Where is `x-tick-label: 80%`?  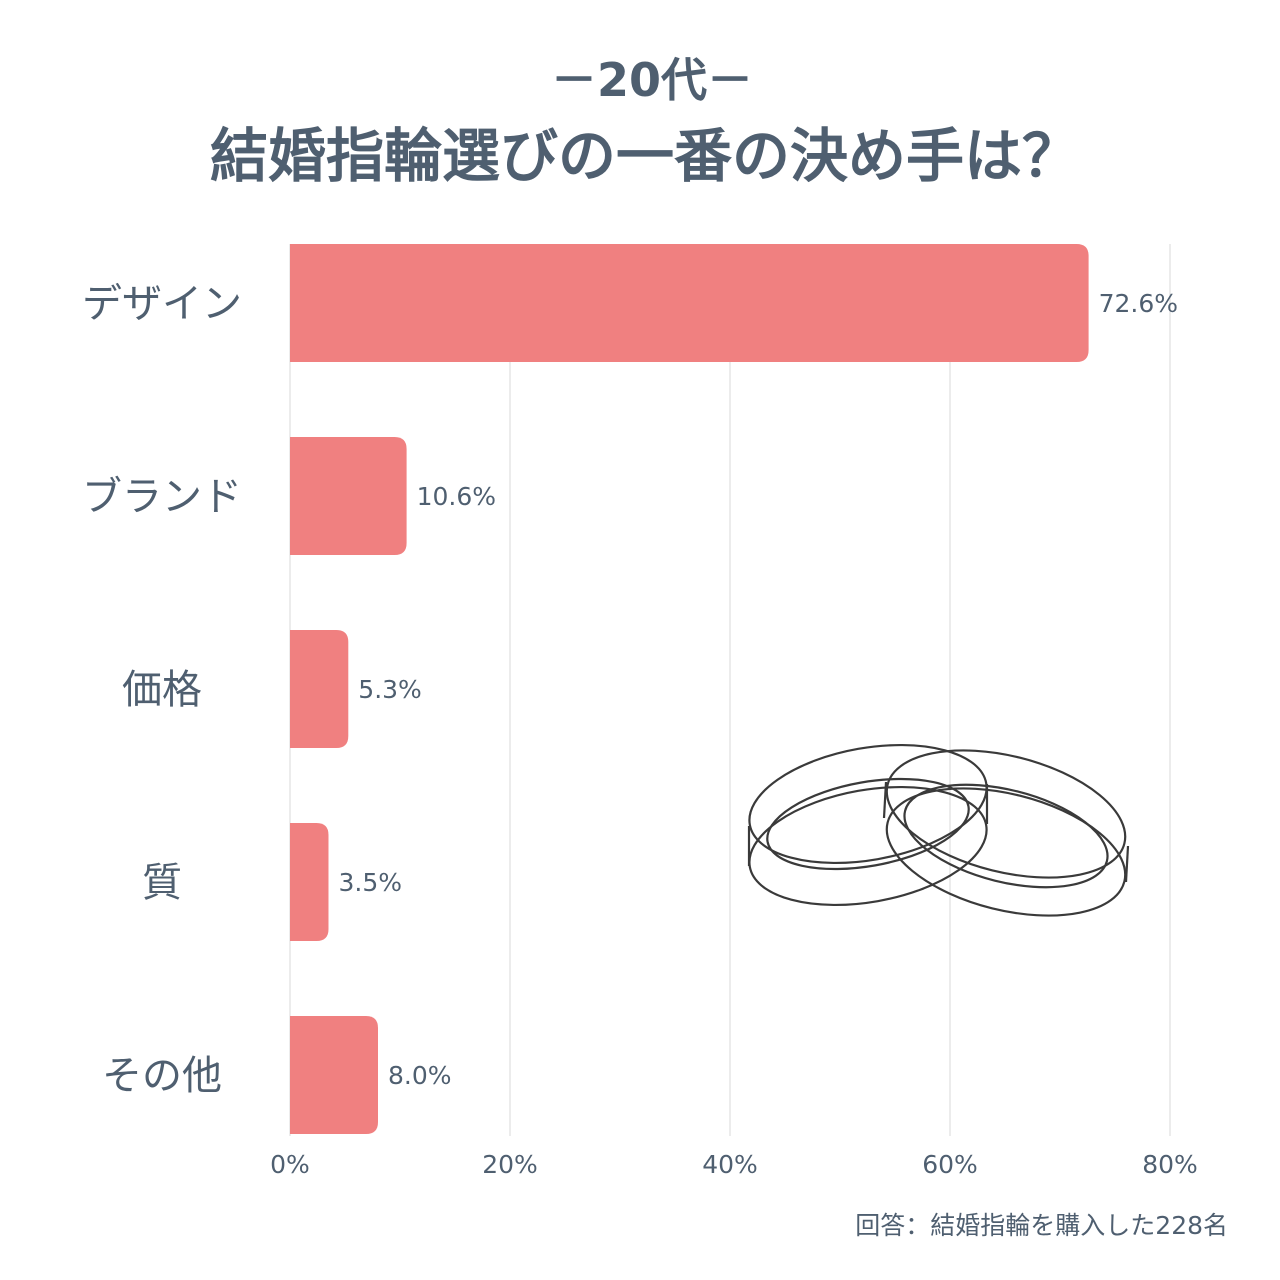 x-tick-label: 80% is located at coordinates (1170, 1164).